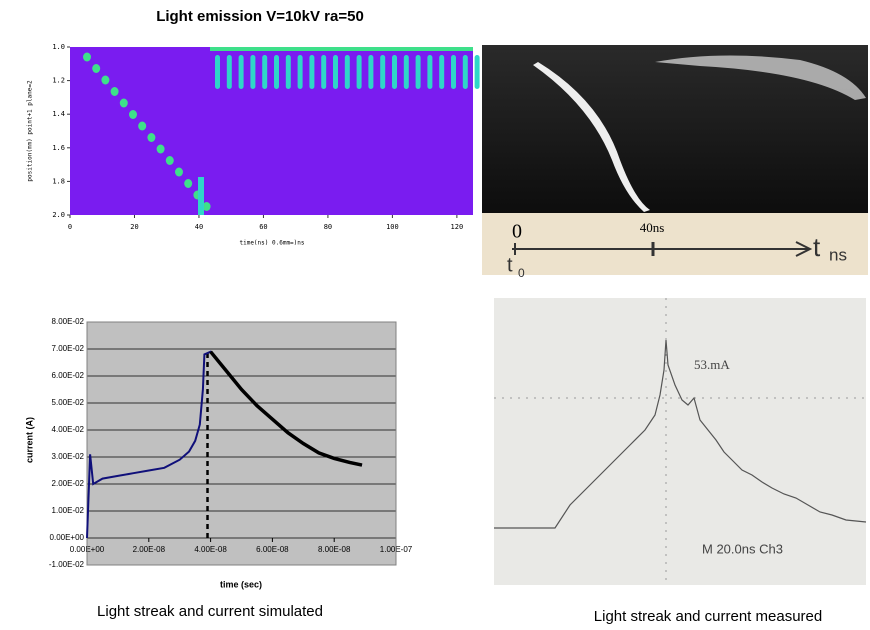 The width and height of the screenshot is (870, 630). What do you see at coordinates (134, 227) in the screenshot?
I see `x-tick-label: 20` at bounding box center [134, 227].